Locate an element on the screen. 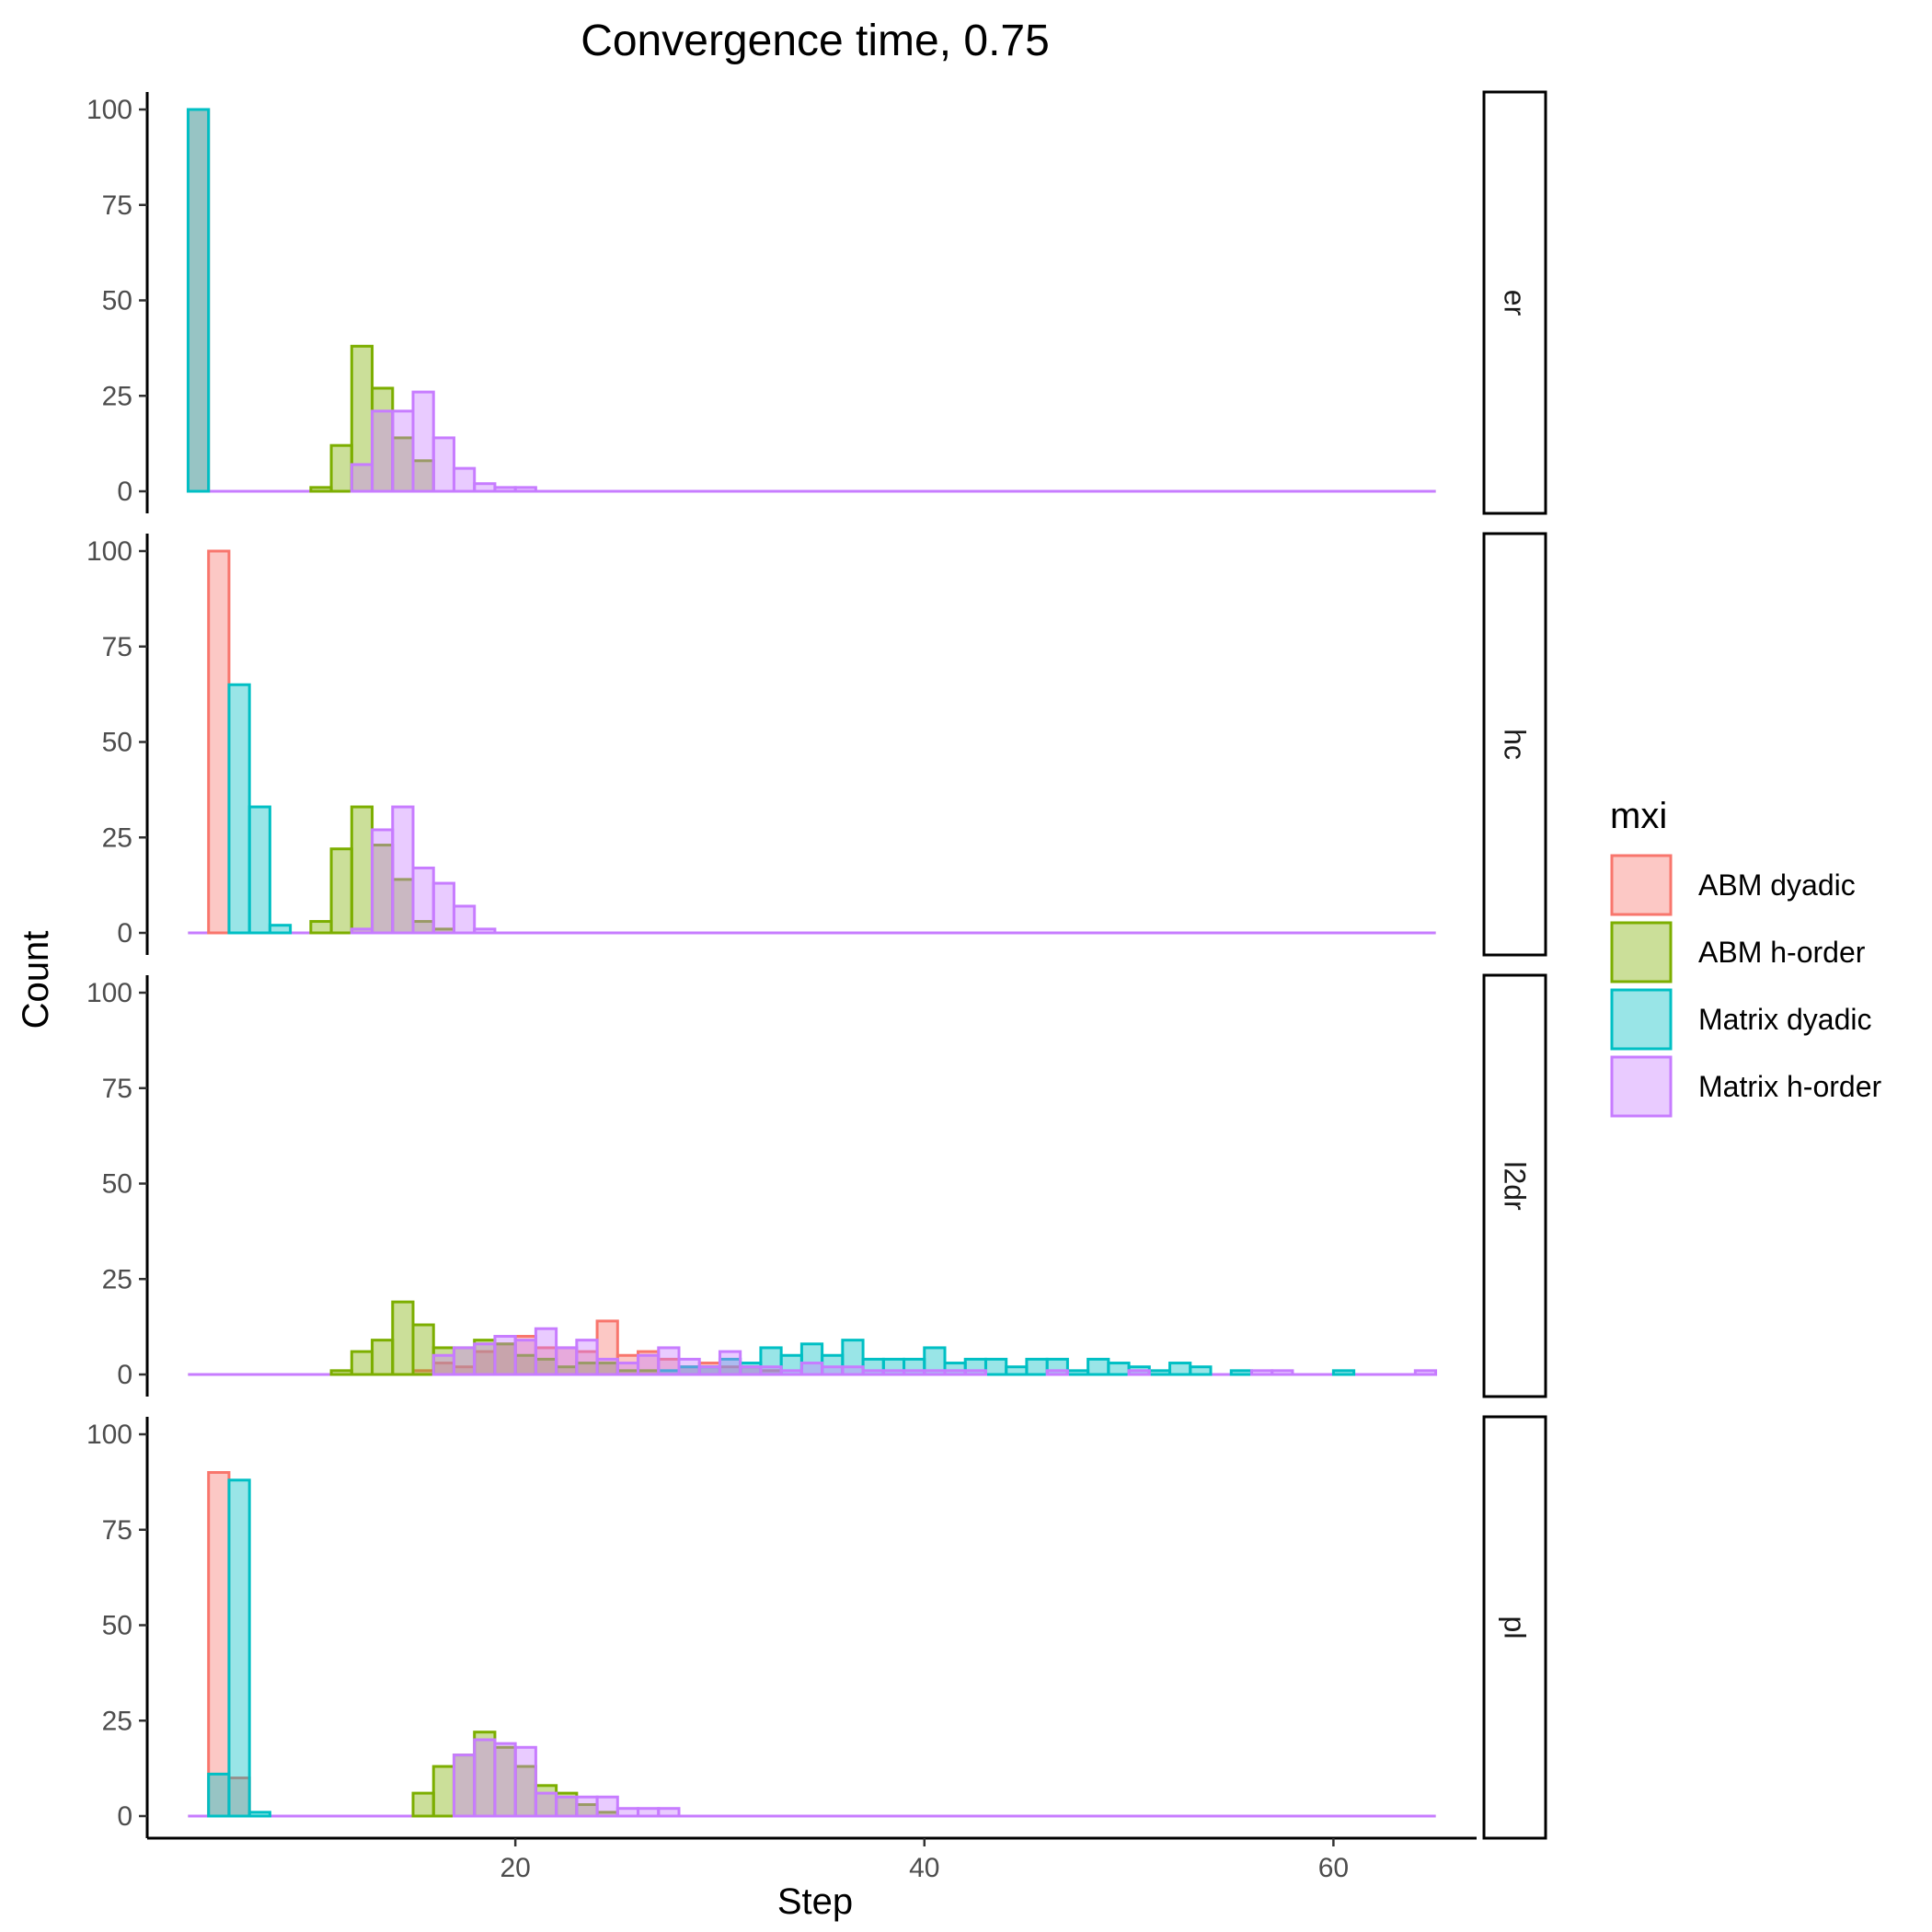 The image size is (1932, 1932). legend-label: Matrix dyadic is located at coordinates (1785, 1020).